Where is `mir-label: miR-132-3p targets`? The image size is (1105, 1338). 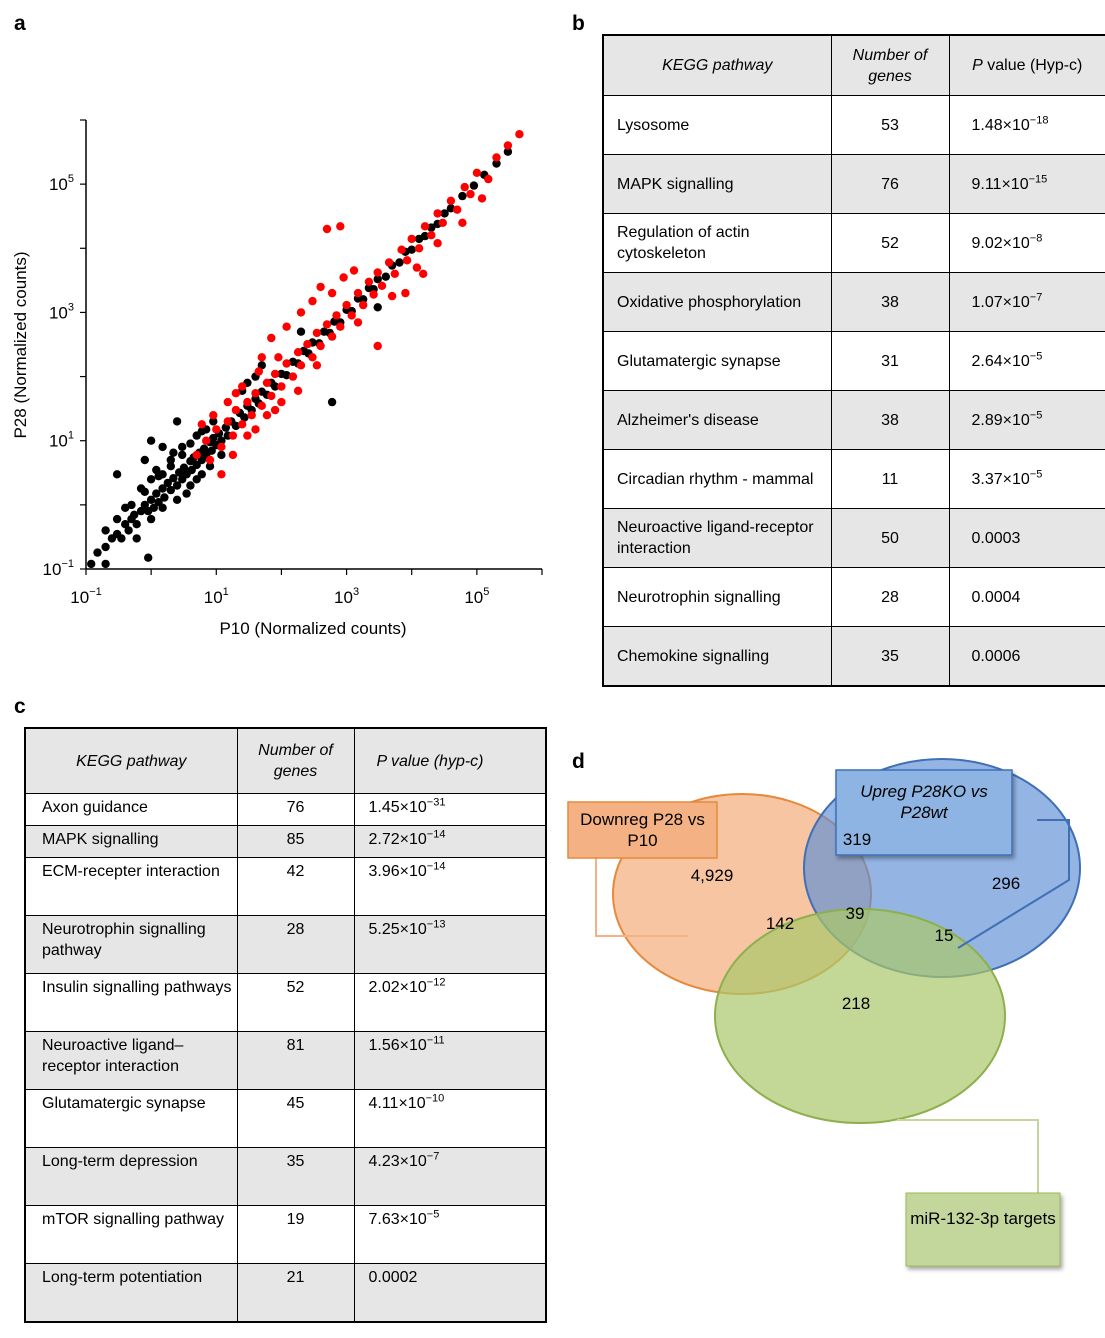 mir-label: miR-132-3p targets is located at coordinates (983, 1218).